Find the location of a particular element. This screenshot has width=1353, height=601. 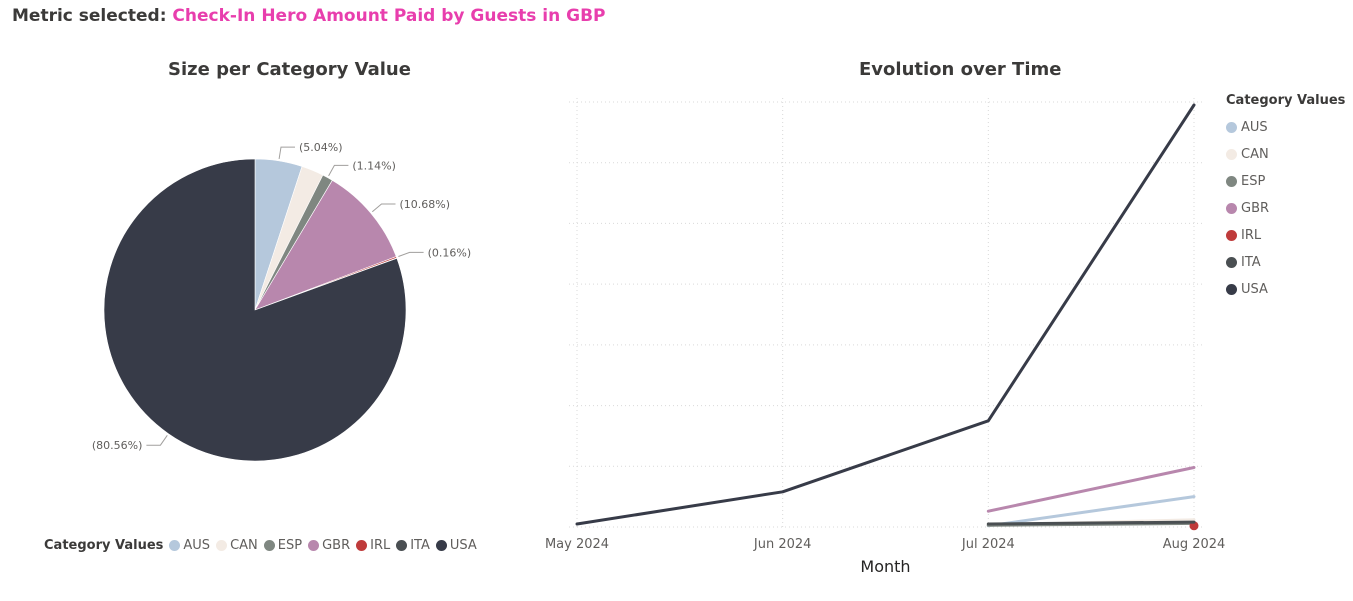

pie-legend: Category Values AUS CAN ESP GBR IRL ITA USA is located at coordinates (263, 545).